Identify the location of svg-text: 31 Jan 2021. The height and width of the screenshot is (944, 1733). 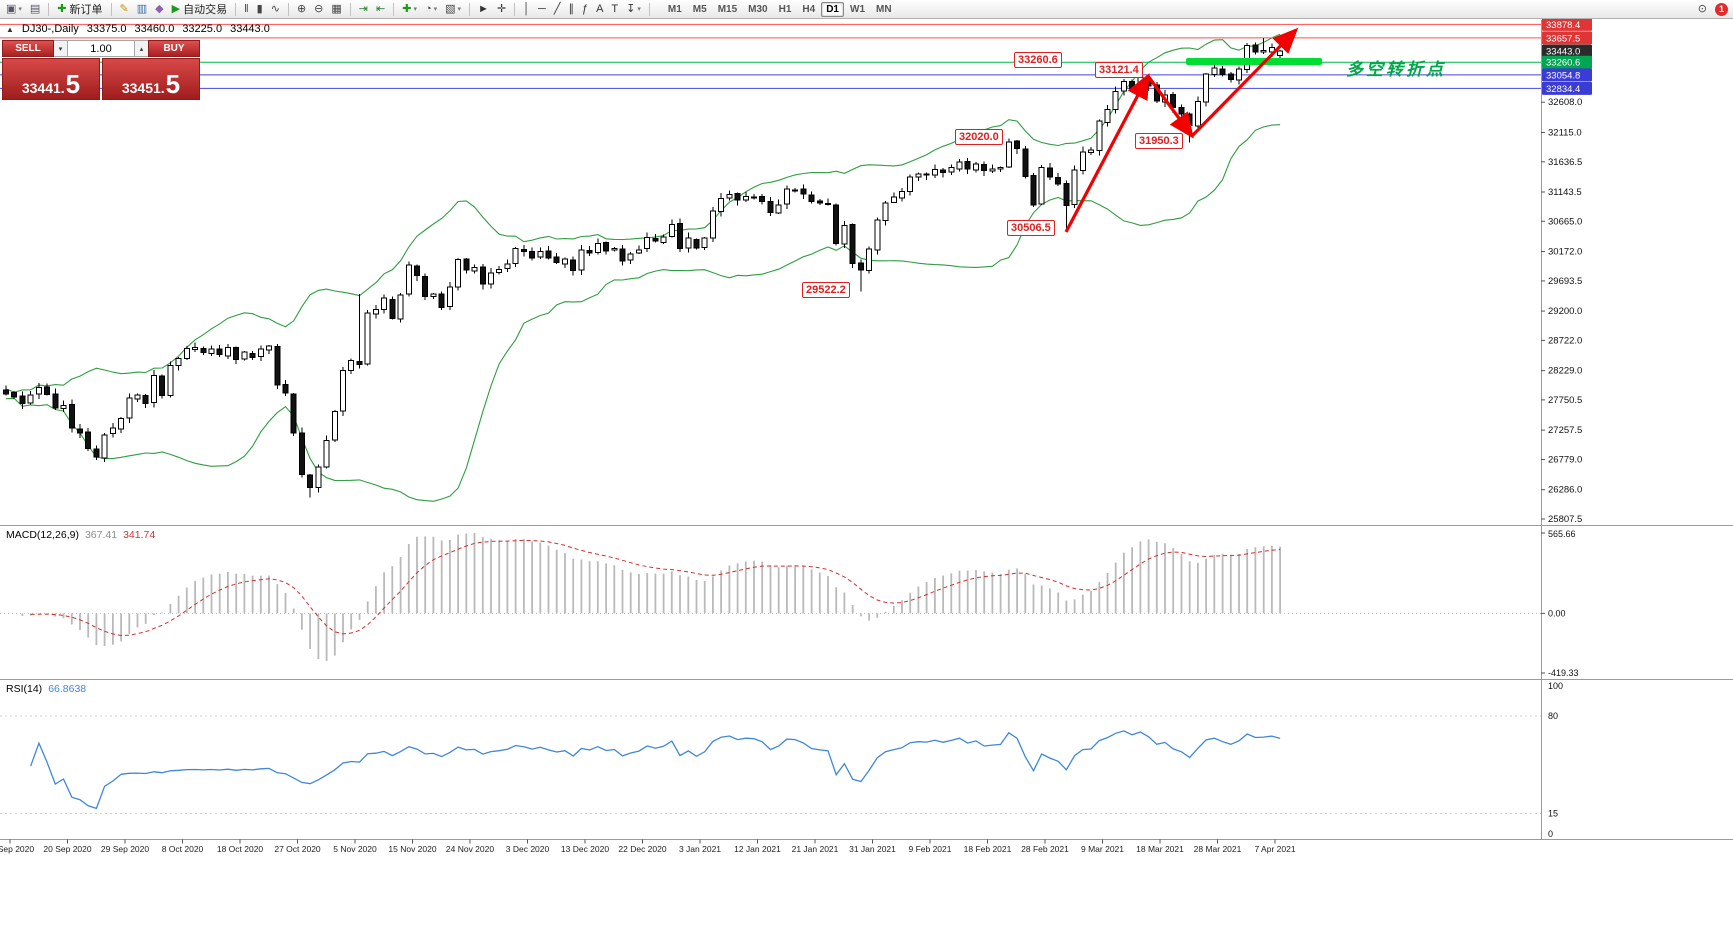
(872, 849).